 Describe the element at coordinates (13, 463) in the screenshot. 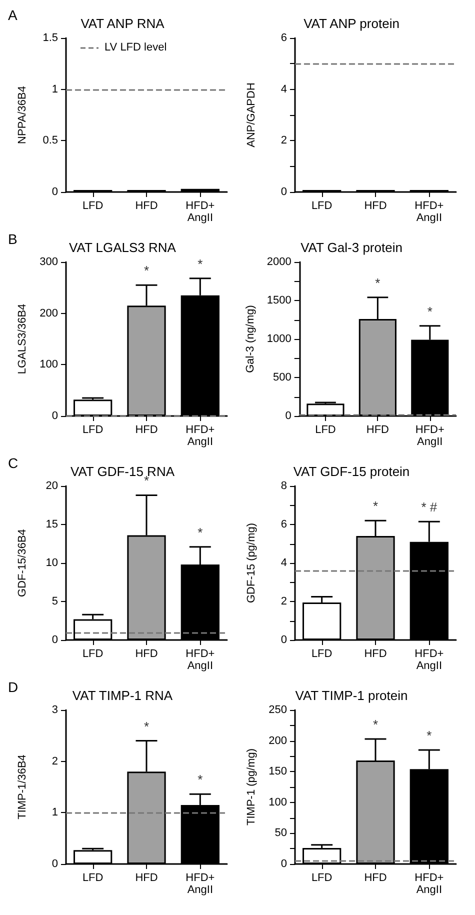

I see `text: C` at that location.